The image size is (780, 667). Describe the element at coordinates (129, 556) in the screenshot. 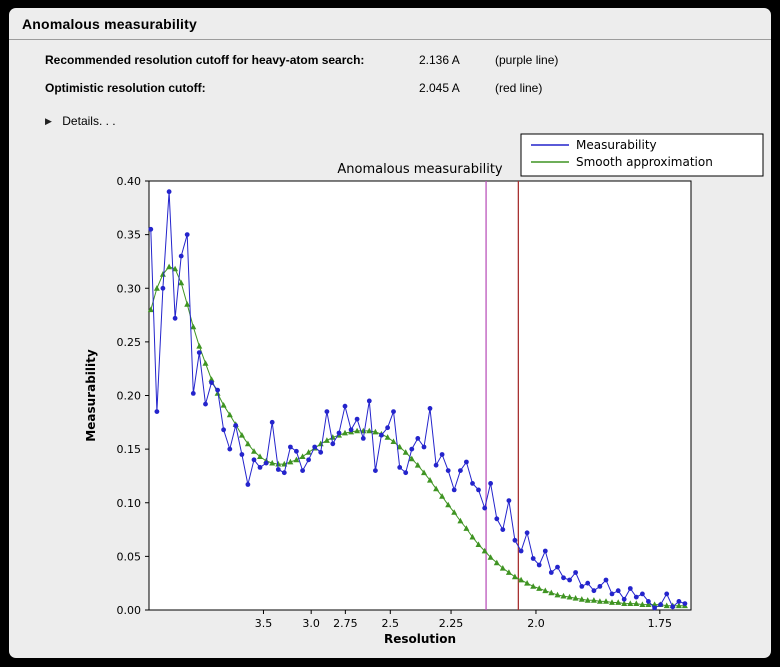

I see `y-tick-label: 0.05` at that location.